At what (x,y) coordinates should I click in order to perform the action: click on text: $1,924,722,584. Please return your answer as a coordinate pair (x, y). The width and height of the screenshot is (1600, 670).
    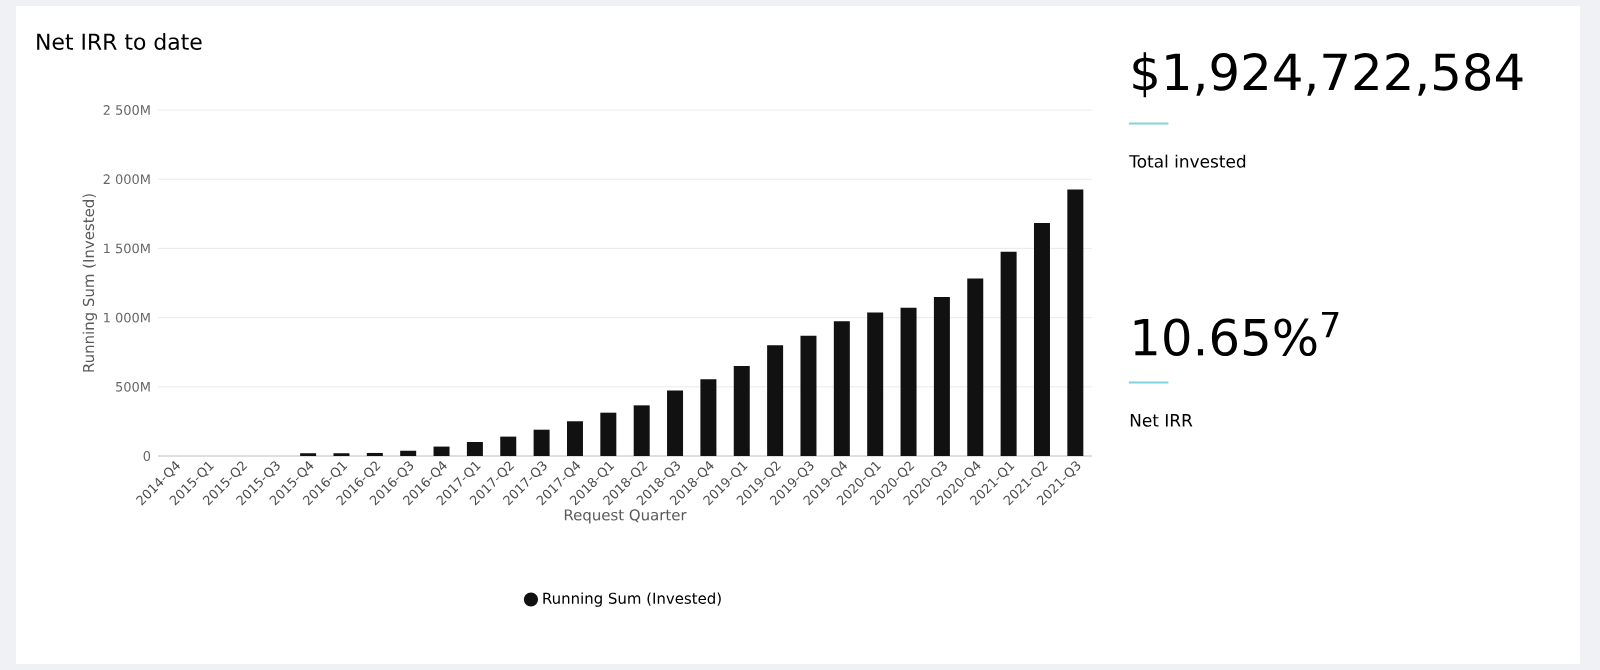
    Looking at the image, I should click on (1328, 75).